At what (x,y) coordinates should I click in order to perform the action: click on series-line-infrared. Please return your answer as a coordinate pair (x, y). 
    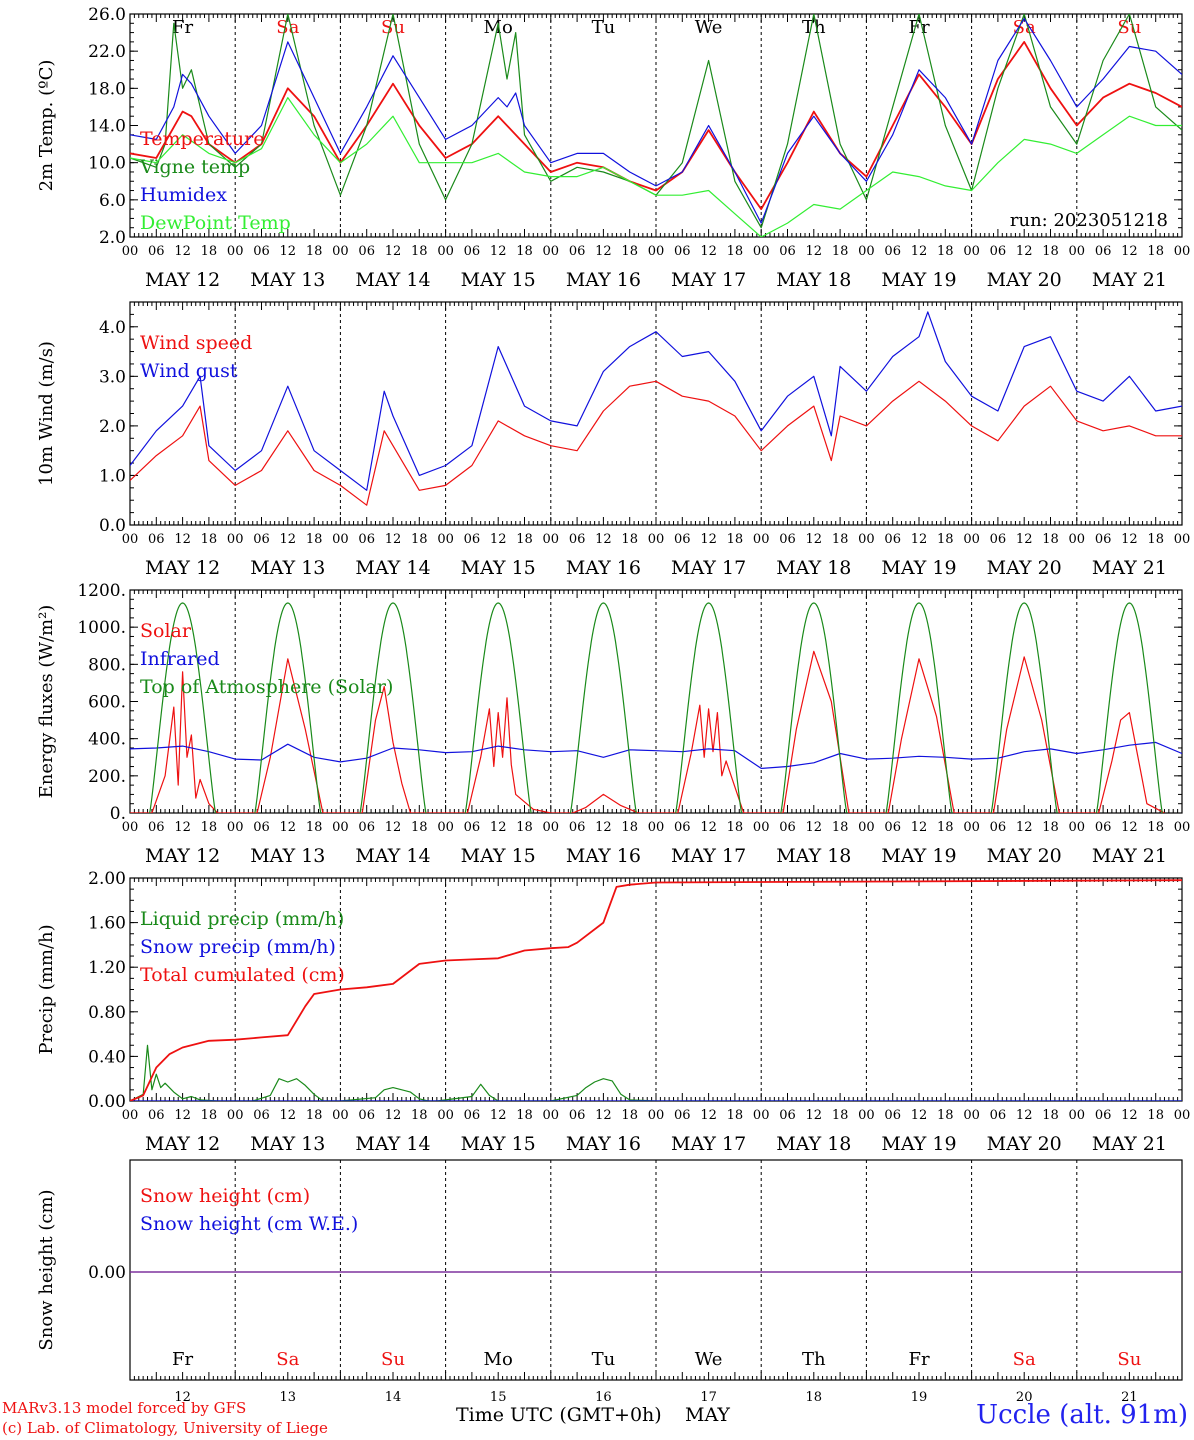
    Looking at the image, I should click on (656, 755).